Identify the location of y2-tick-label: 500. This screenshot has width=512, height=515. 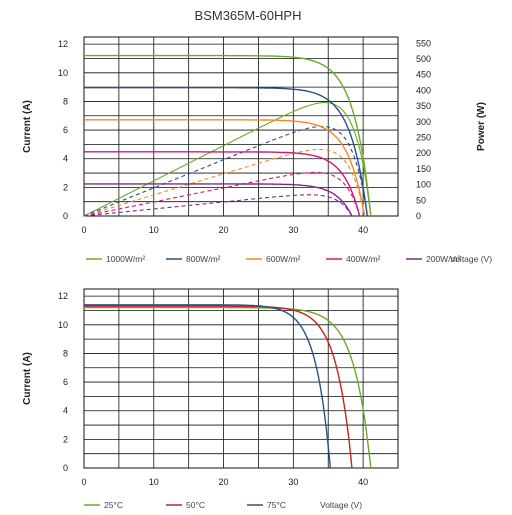
(423, 59).